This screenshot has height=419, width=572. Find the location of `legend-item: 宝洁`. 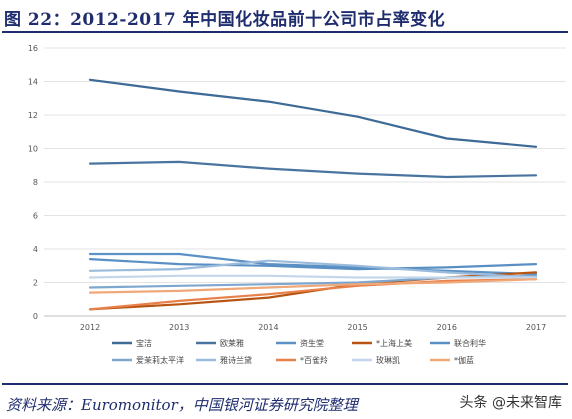

legend-item: 宝洁 is located at coordinates (132, 343).